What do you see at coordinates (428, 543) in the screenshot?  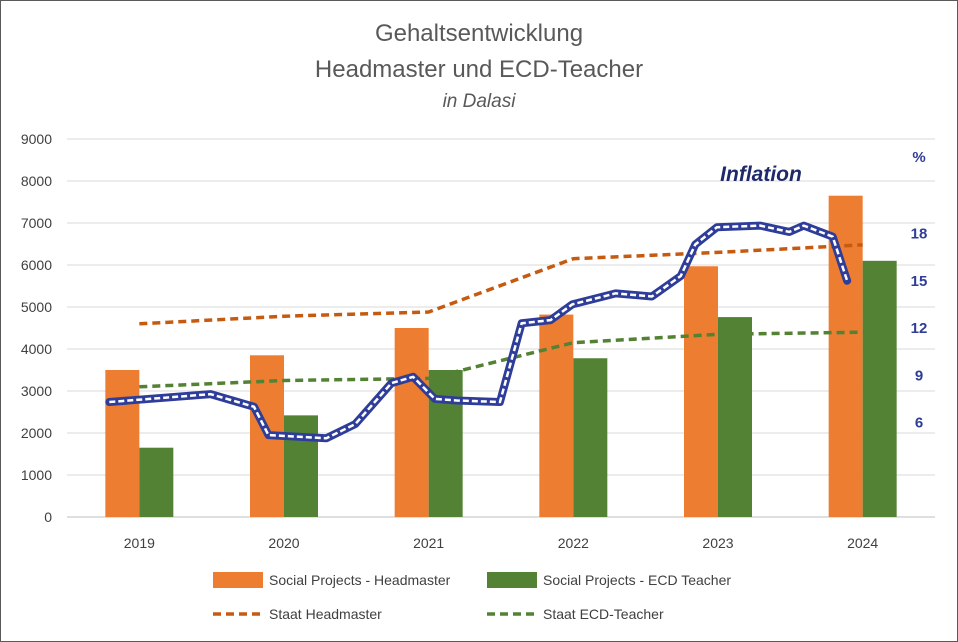 I see `x-tick-label: 2021` at bounding box center [428, 543].